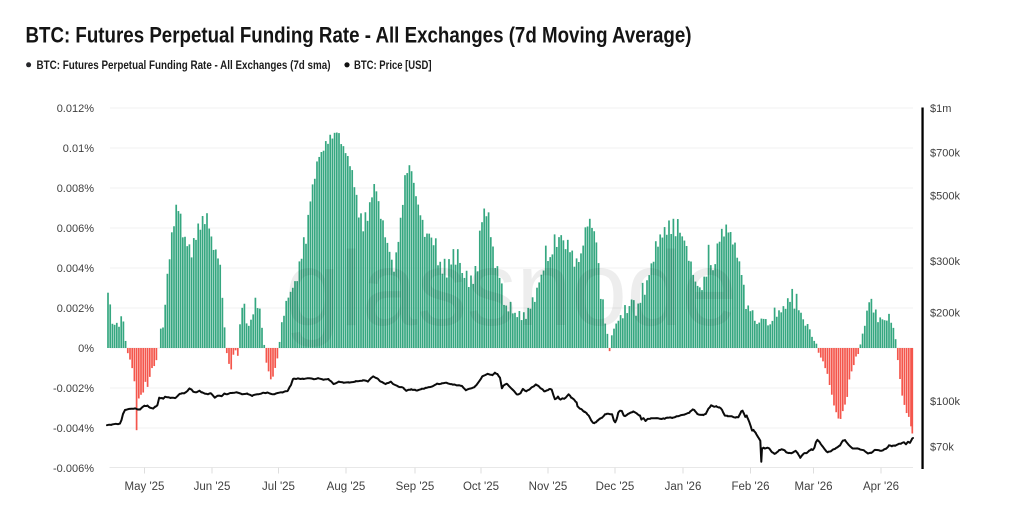  I want to click on svg-text: Nov '25, so click(548, 487).